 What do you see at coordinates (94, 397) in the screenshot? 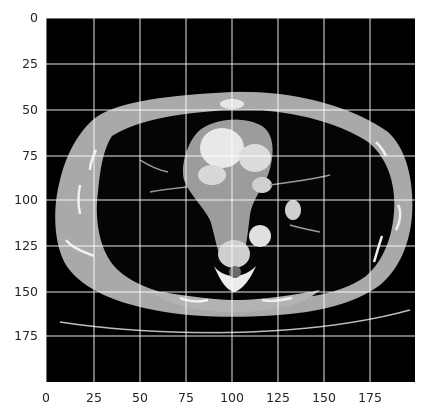
I see `x-tick-label: 25` at bounding box center [94, 397].